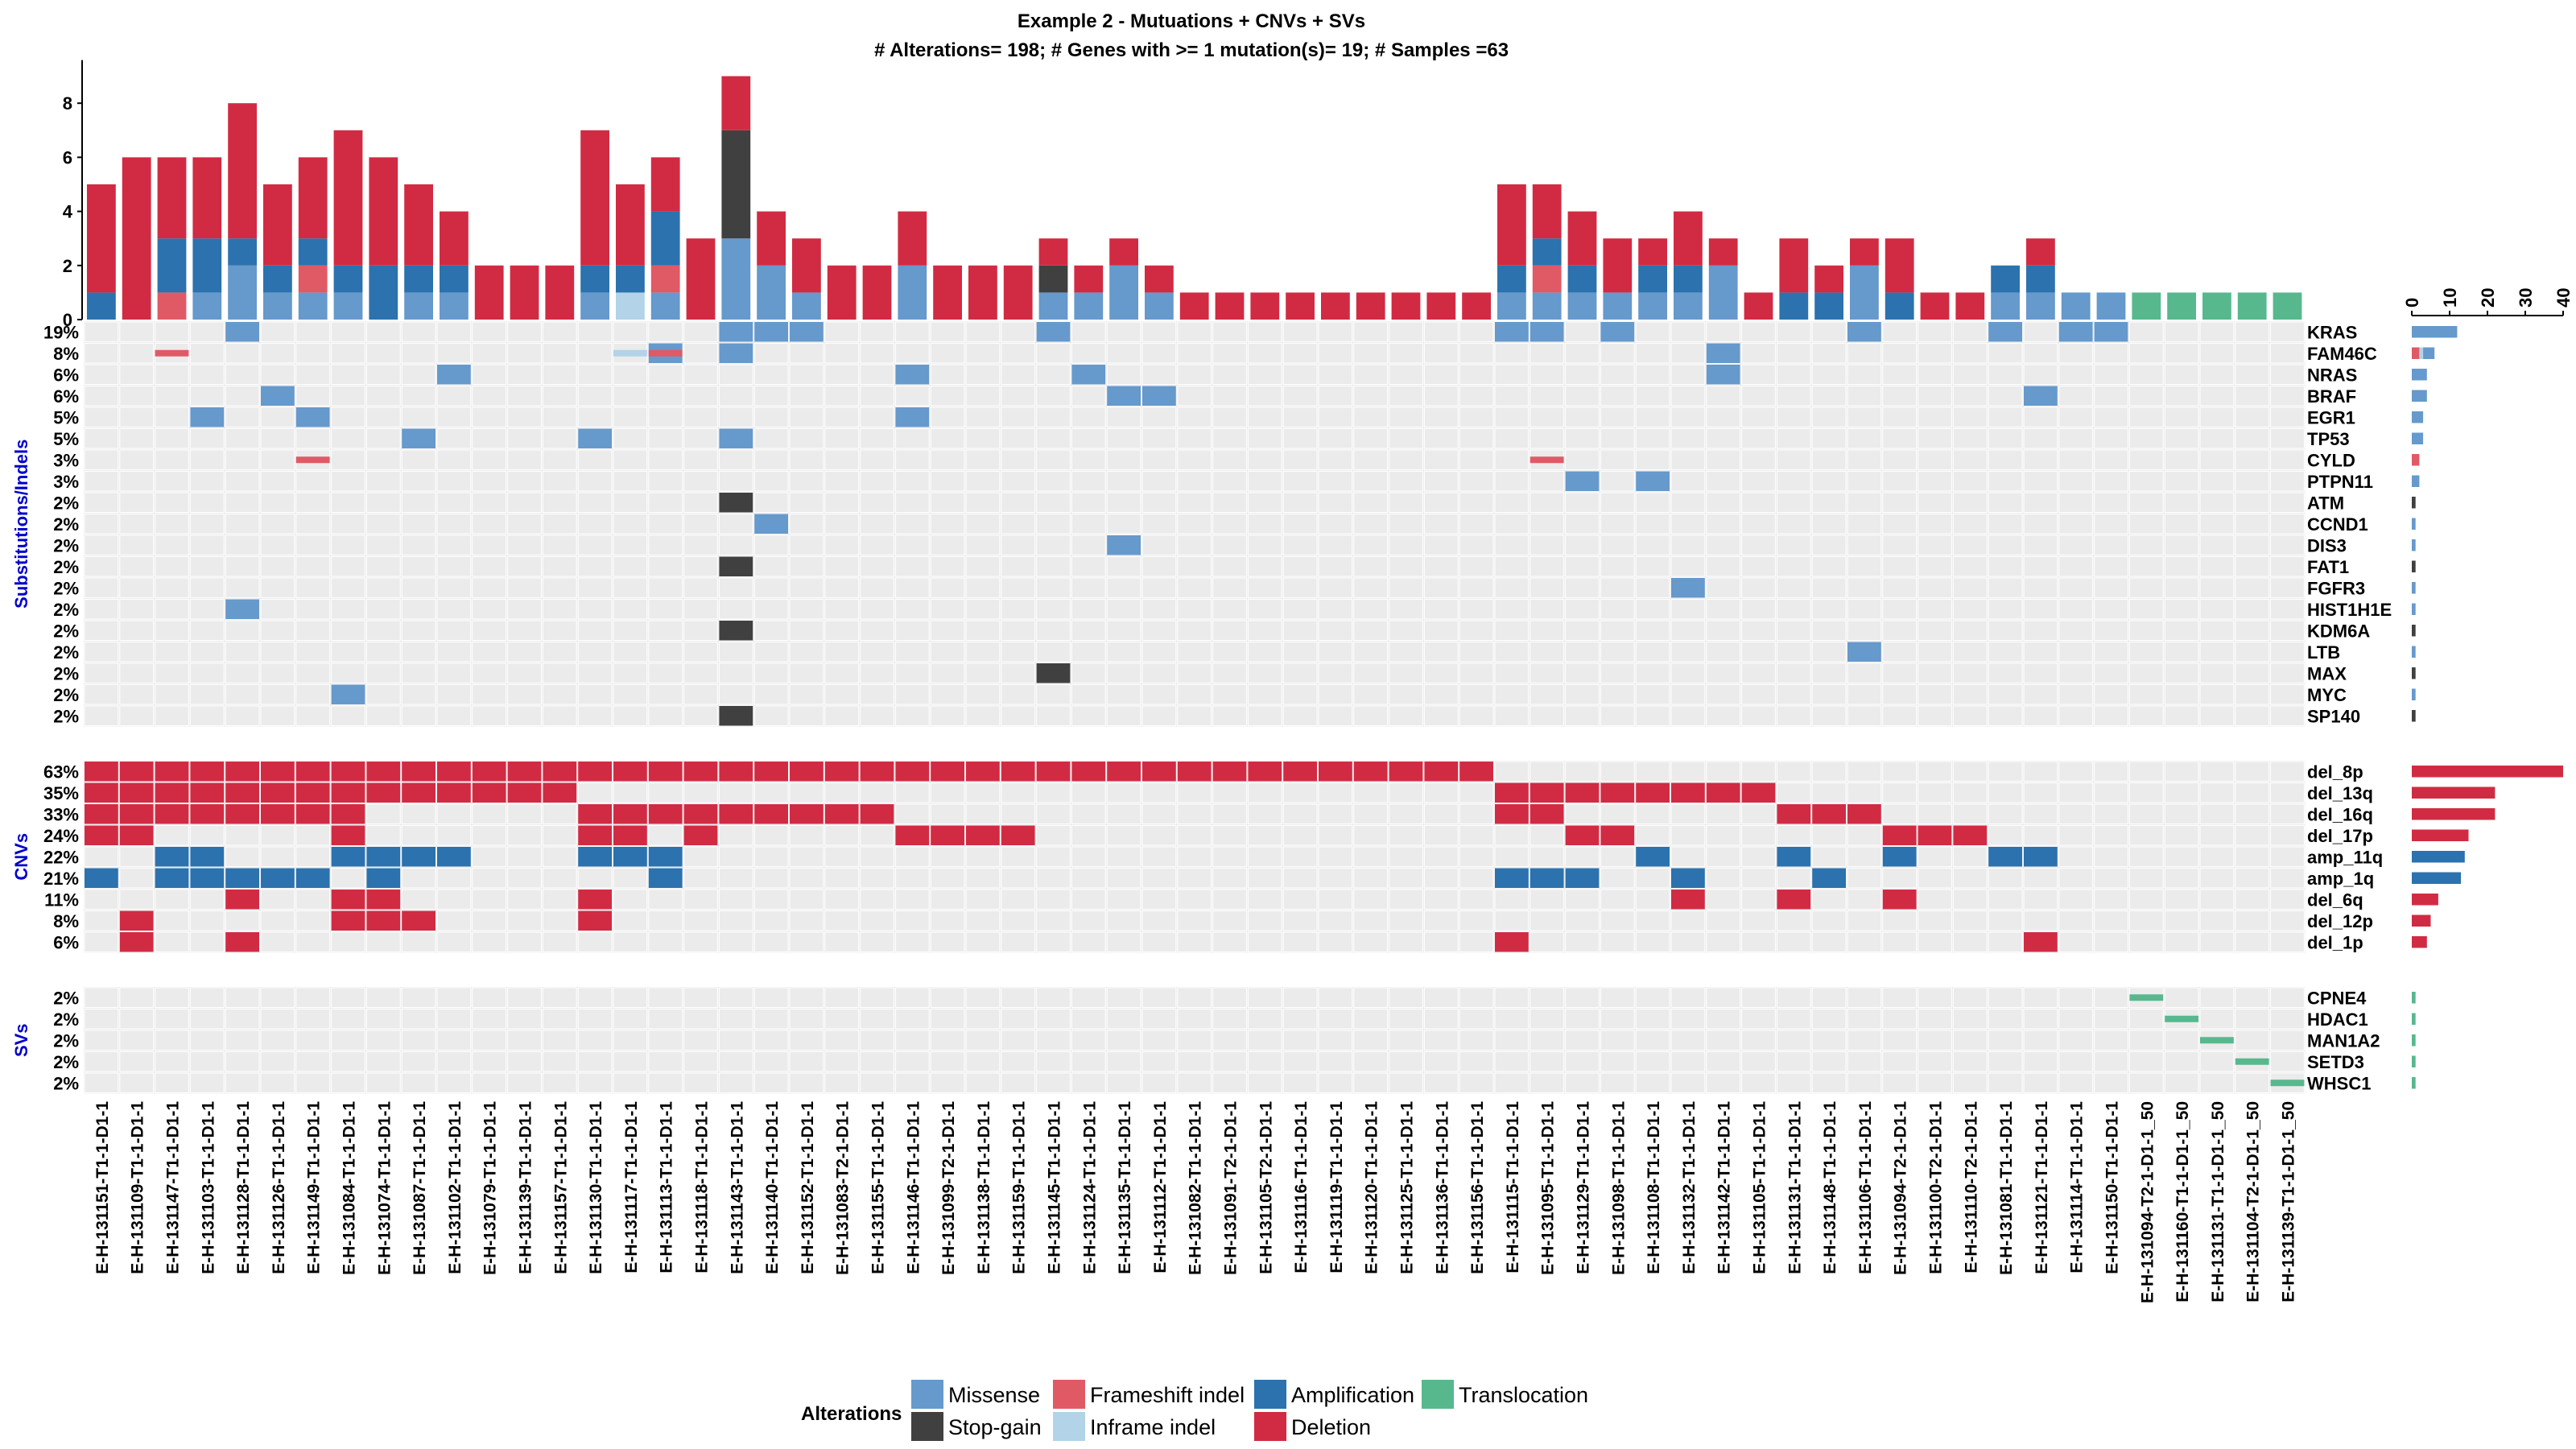  I want to click on sample-label: E-H-131155-T1-1-D1-1, so click(878, 1187).